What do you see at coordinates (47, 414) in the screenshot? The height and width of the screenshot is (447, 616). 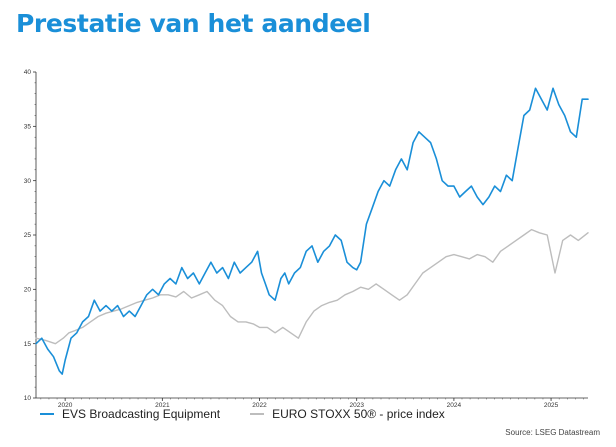 I see `legend-swatch-evs` at bounding box center [47, 414].